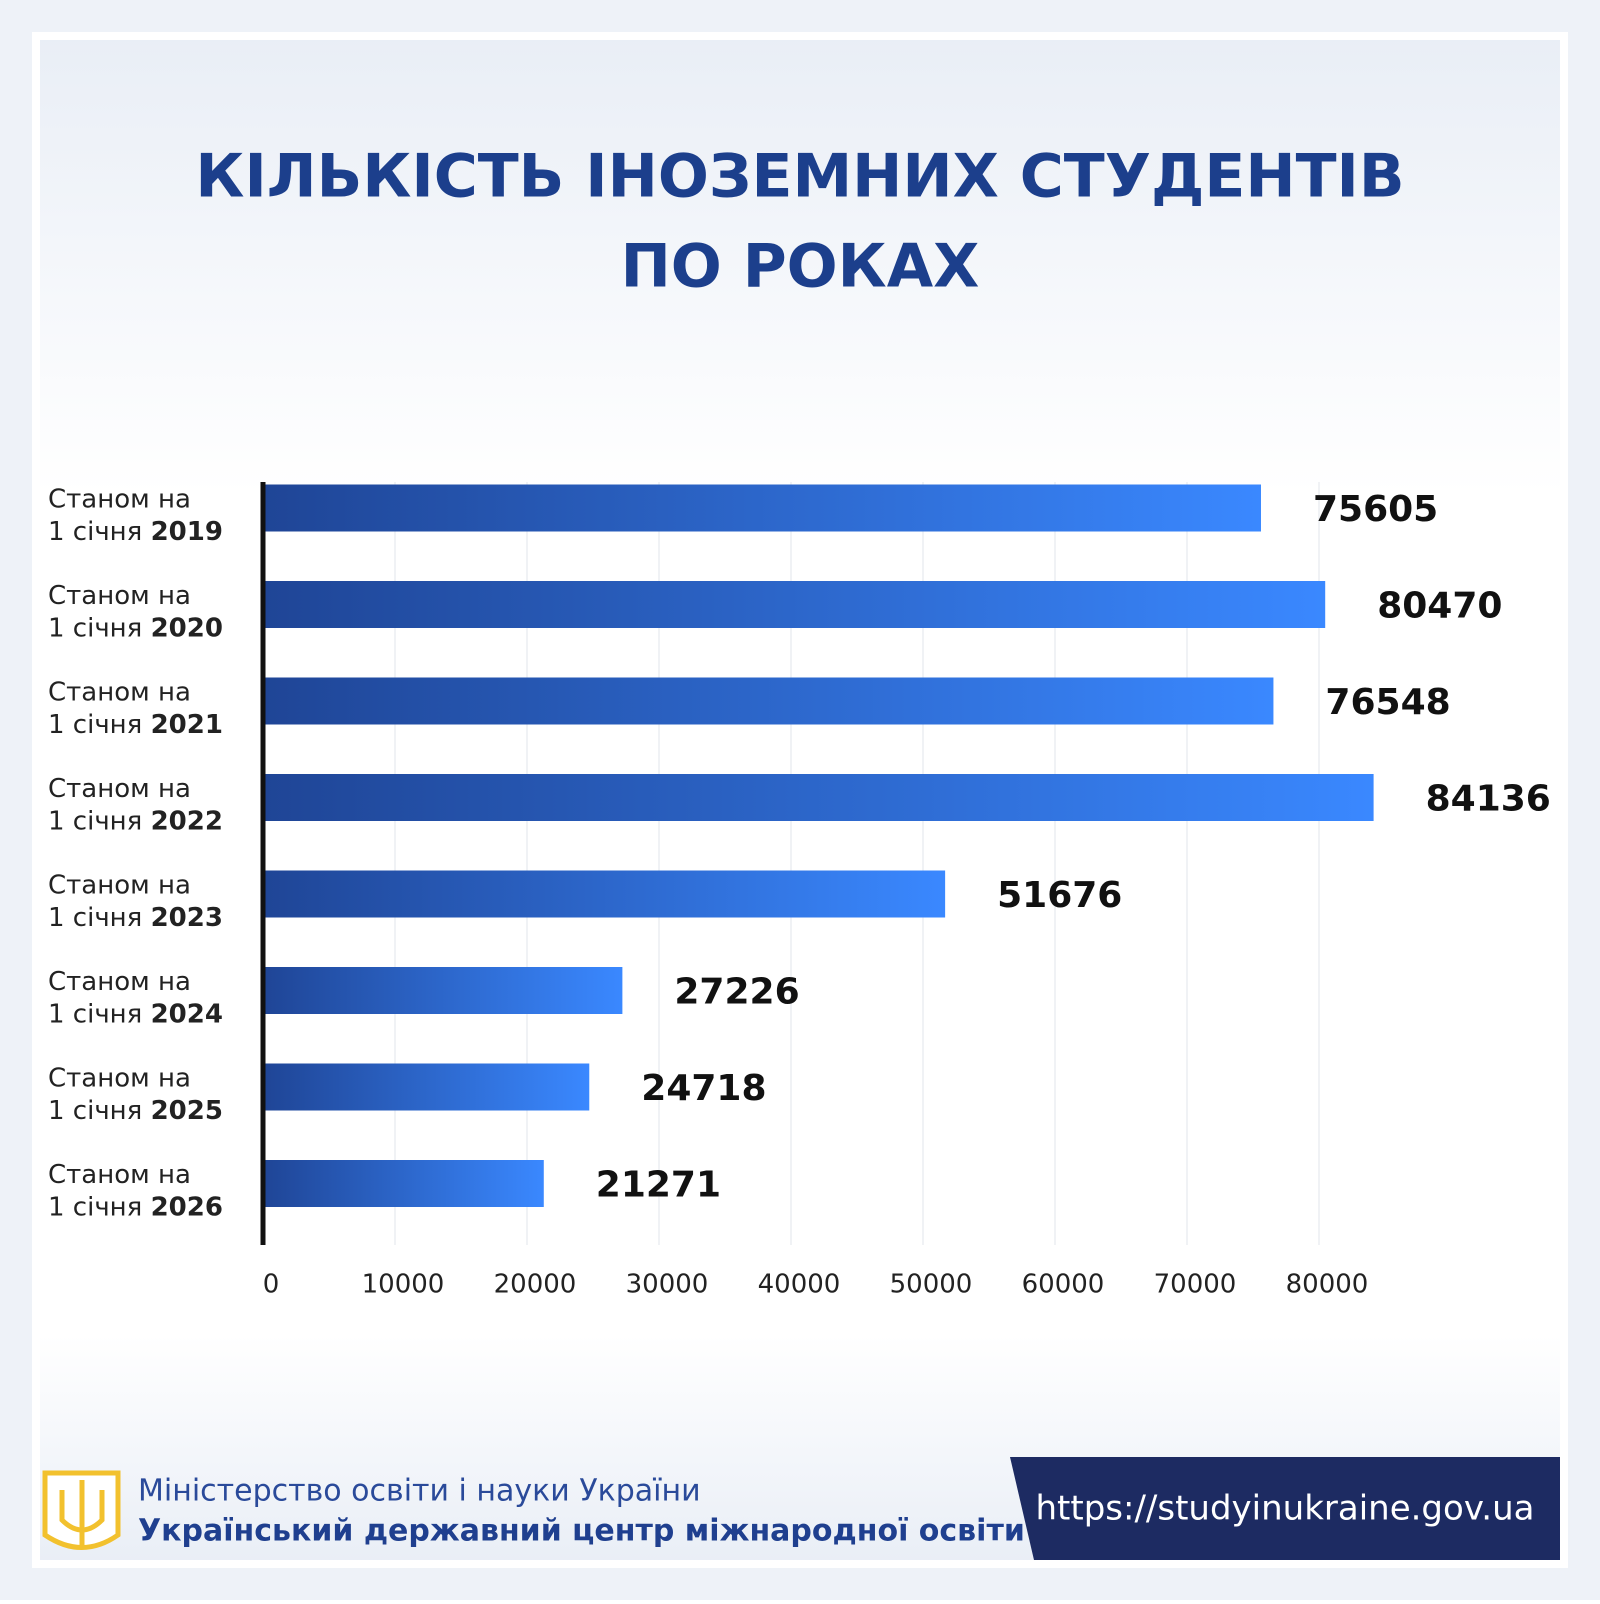 The height and width of the screenshot is (1604, 1600). What do you see at coordinates (1387, 702) in the screenshot?
I see `value-label: 76548` at bounding box center [1387, 702].